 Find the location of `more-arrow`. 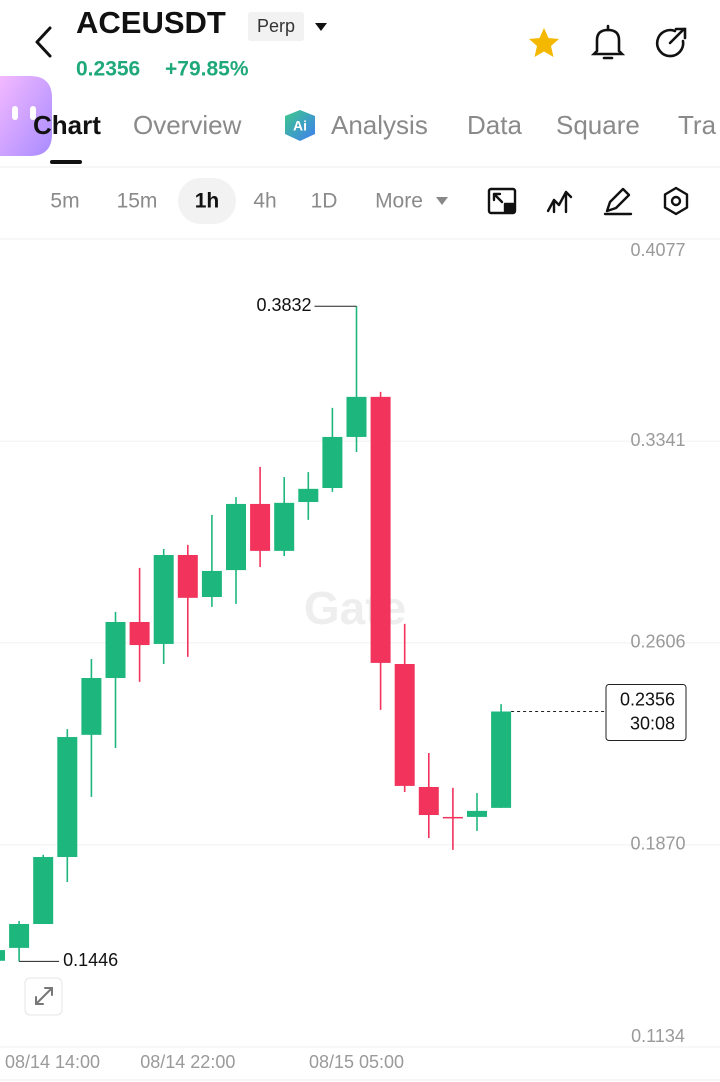

more-arrow is located at coordinates (442, 201).